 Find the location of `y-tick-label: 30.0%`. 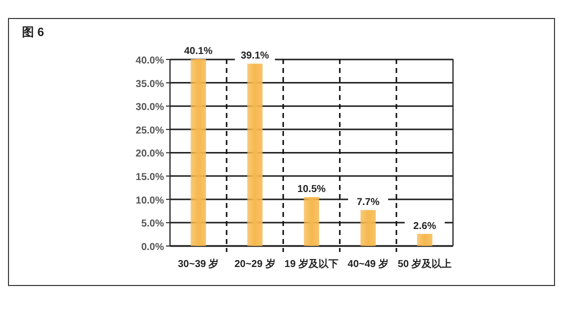

y-tick-label: 30.0% is located at coordinates (150, 108).